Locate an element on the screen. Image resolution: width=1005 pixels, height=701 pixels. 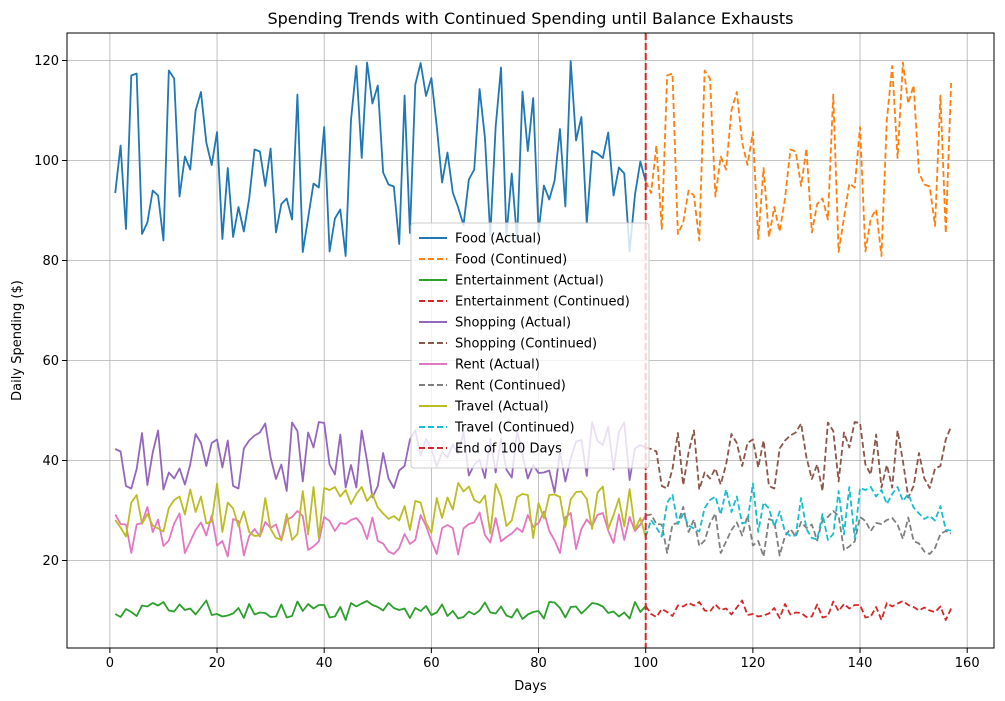
legend-label: Food (Actual) is located at coordinates (498, 239).